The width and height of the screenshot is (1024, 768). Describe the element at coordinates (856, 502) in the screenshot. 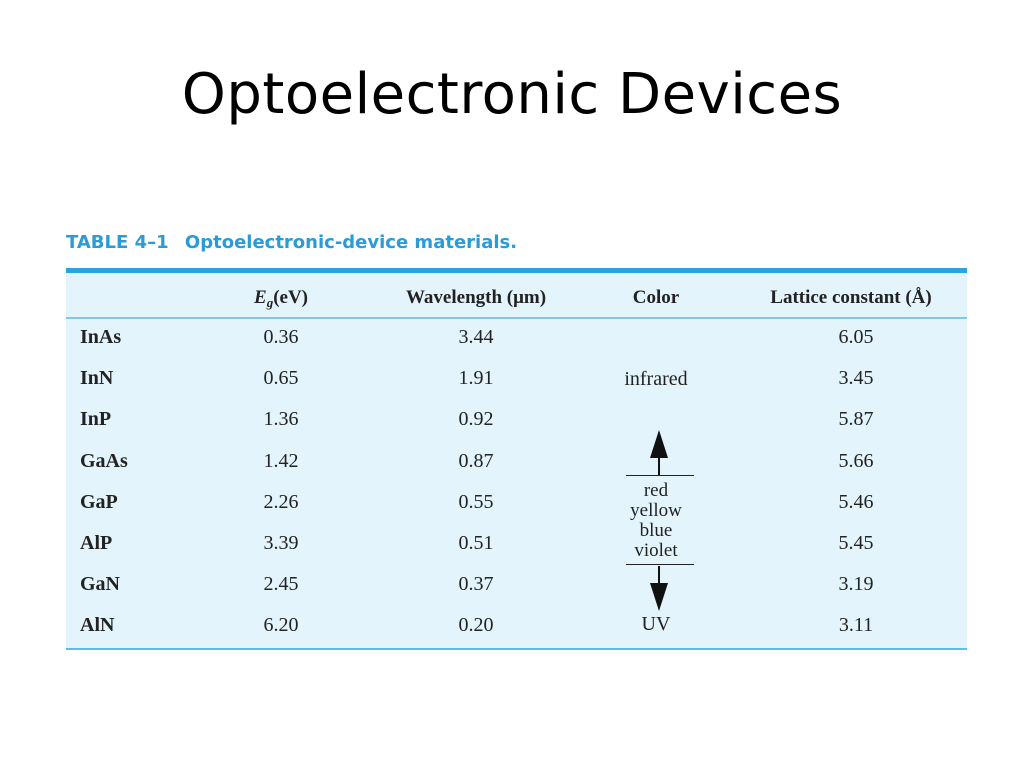

I see `row-lattice-constant: 5.46` at that location.